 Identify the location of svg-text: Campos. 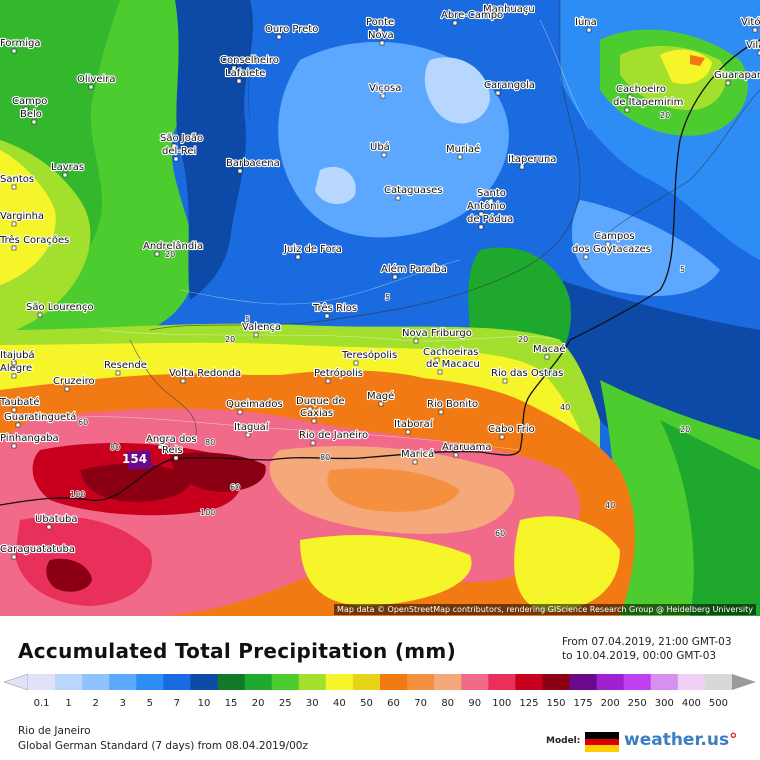
(614, 236).